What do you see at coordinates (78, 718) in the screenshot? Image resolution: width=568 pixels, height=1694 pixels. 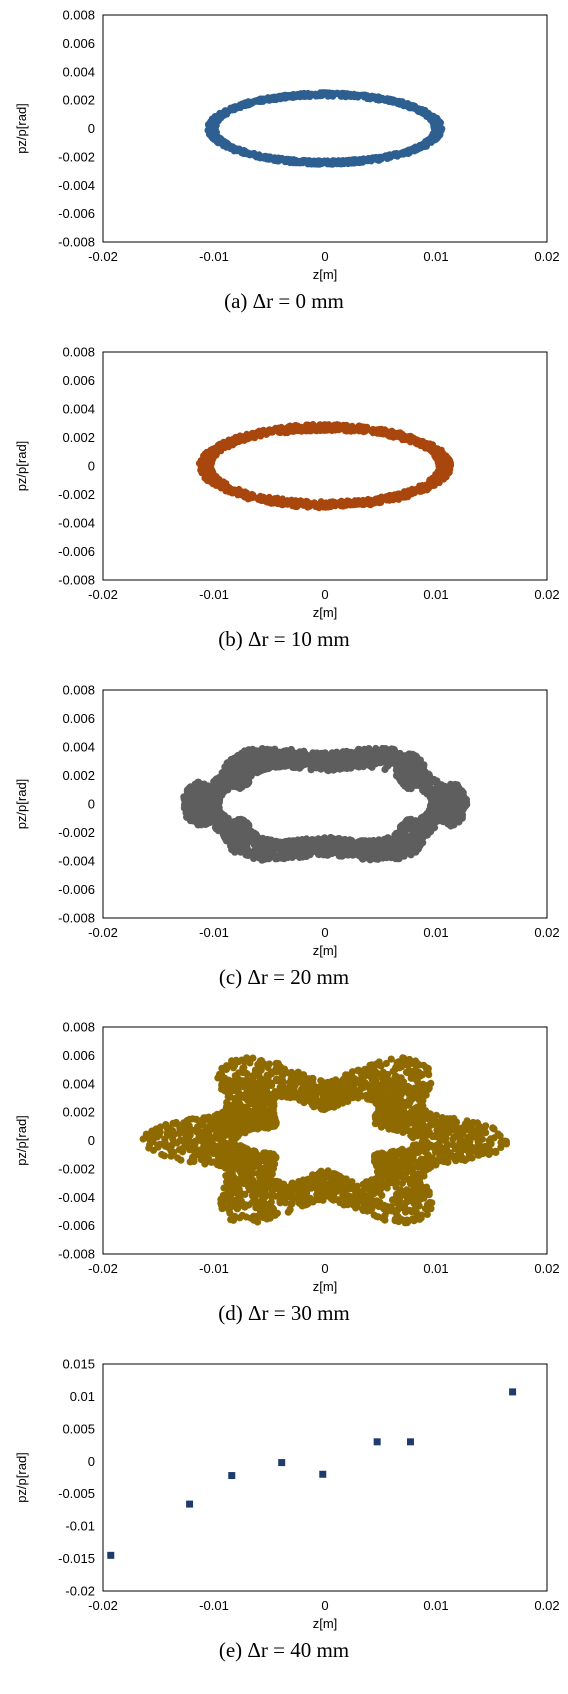 I see `y-tick-label: 0.006` at bounding box center [78, 718].